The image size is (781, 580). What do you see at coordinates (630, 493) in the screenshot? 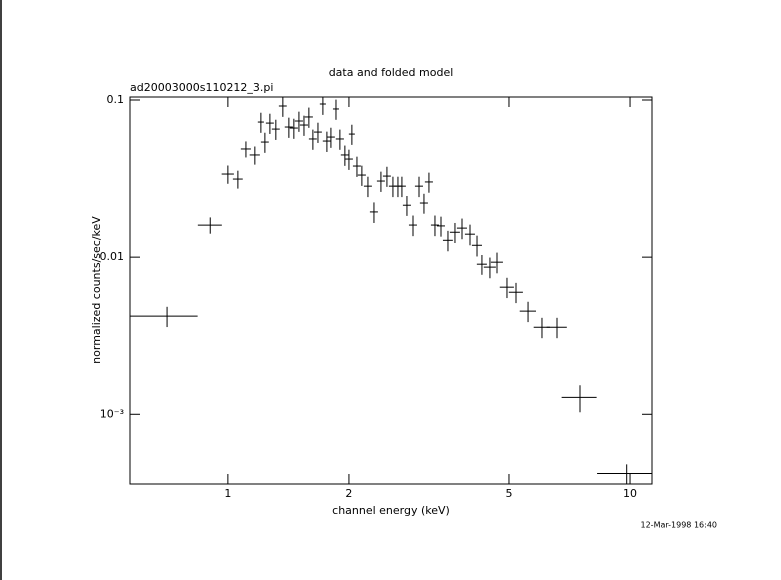
I see `x-tick-label: 10` at bounding box center [630, 493].